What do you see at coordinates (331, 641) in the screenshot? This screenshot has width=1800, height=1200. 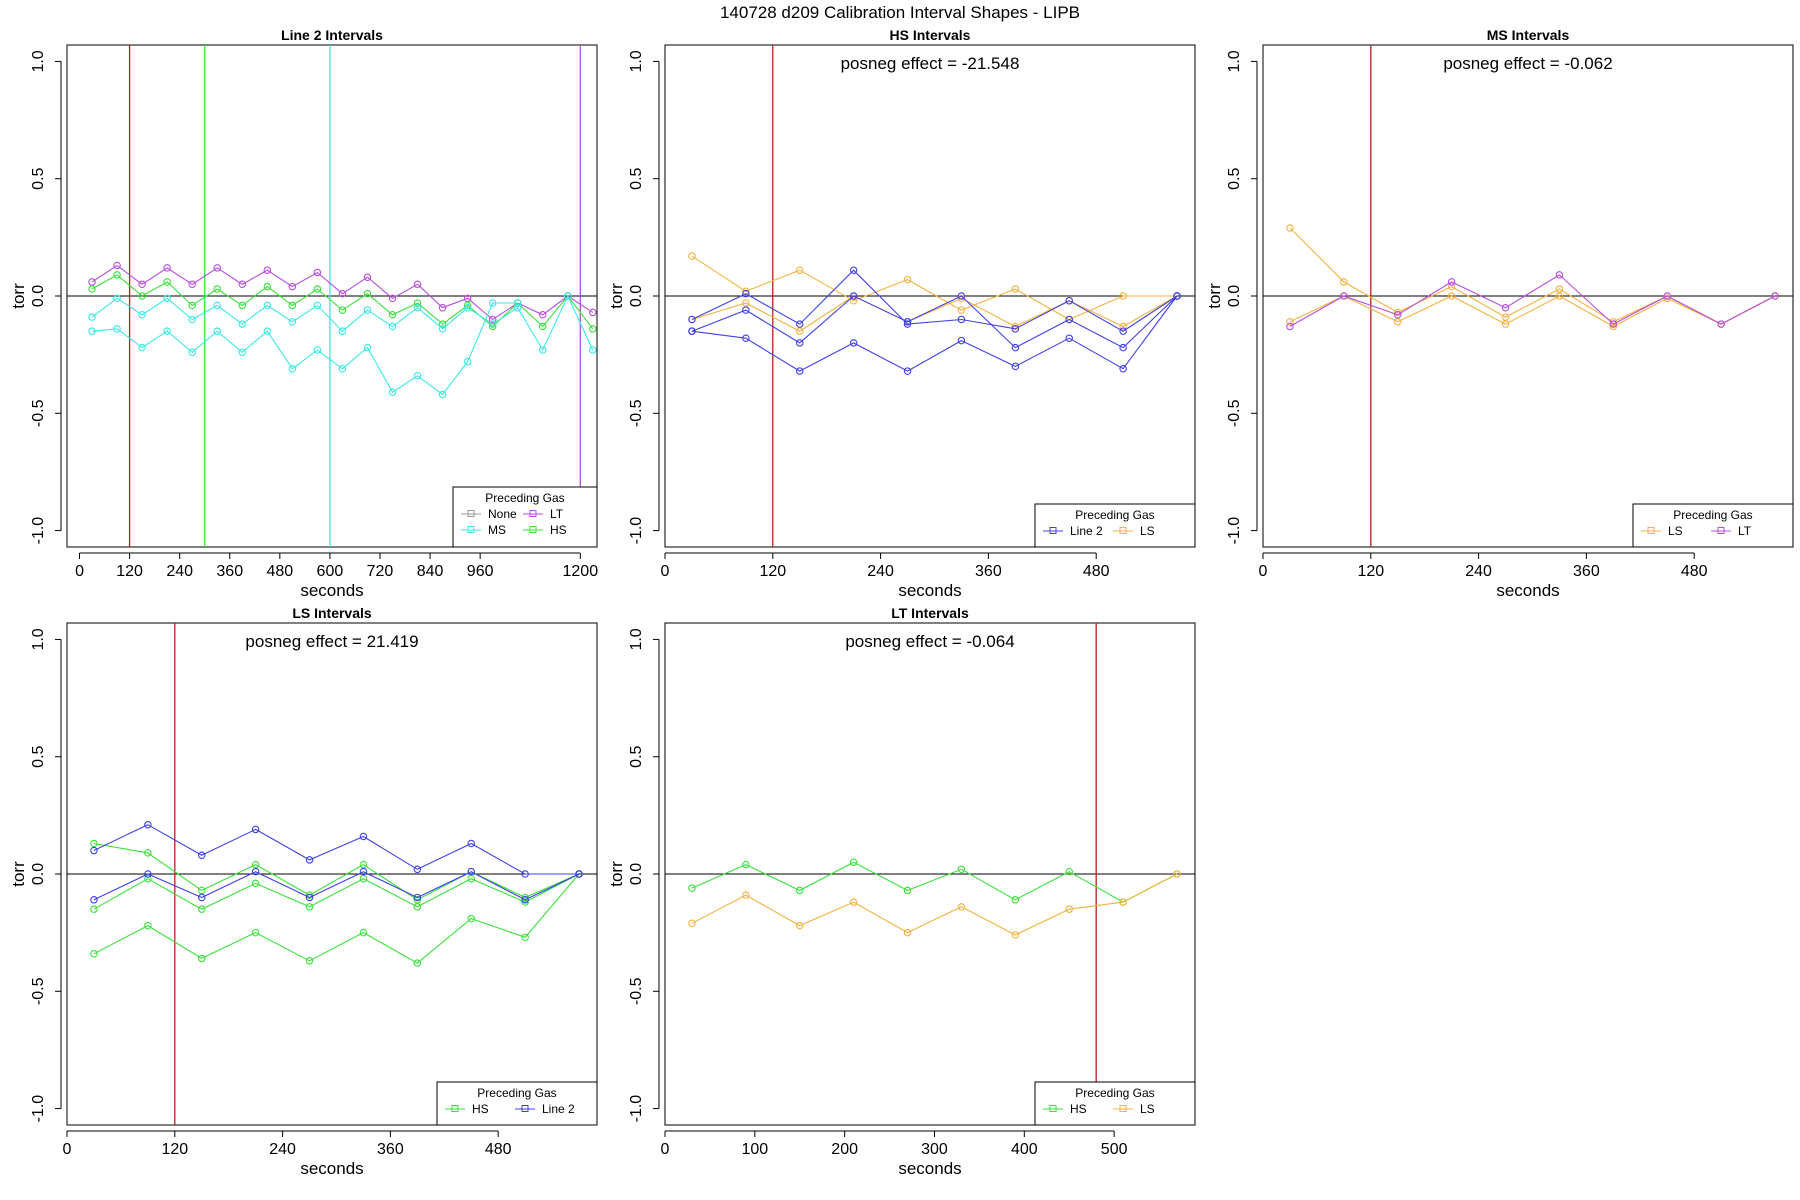 I see `posneg-annotation: posneg effect = 21.419` at bounding box center [331, 641].